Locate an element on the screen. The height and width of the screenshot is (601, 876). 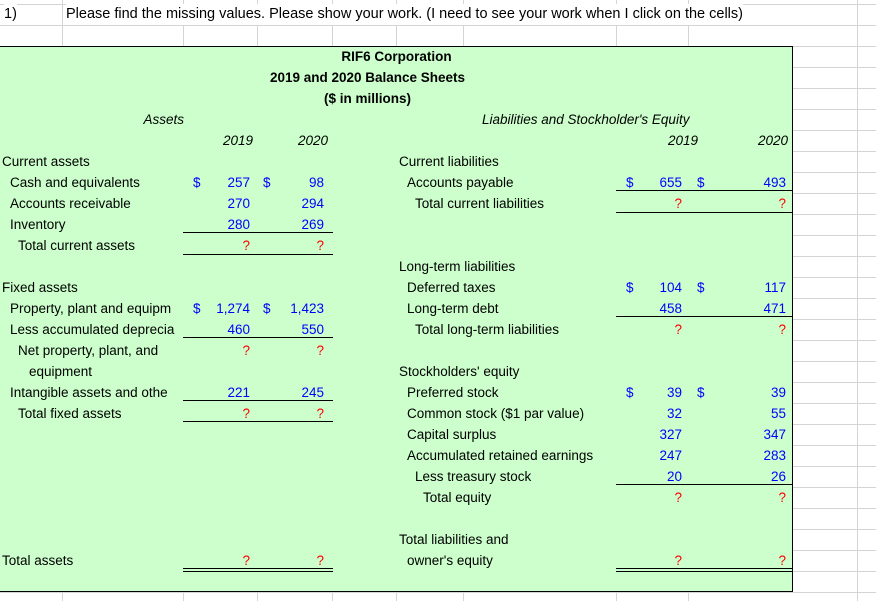
ap-2019: 655 is located at coordinates (670, 182).